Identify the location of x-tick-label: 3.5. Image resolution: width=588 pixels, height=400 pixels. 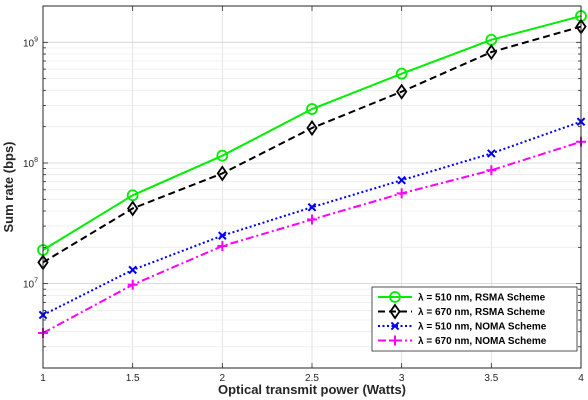
(491, 378).